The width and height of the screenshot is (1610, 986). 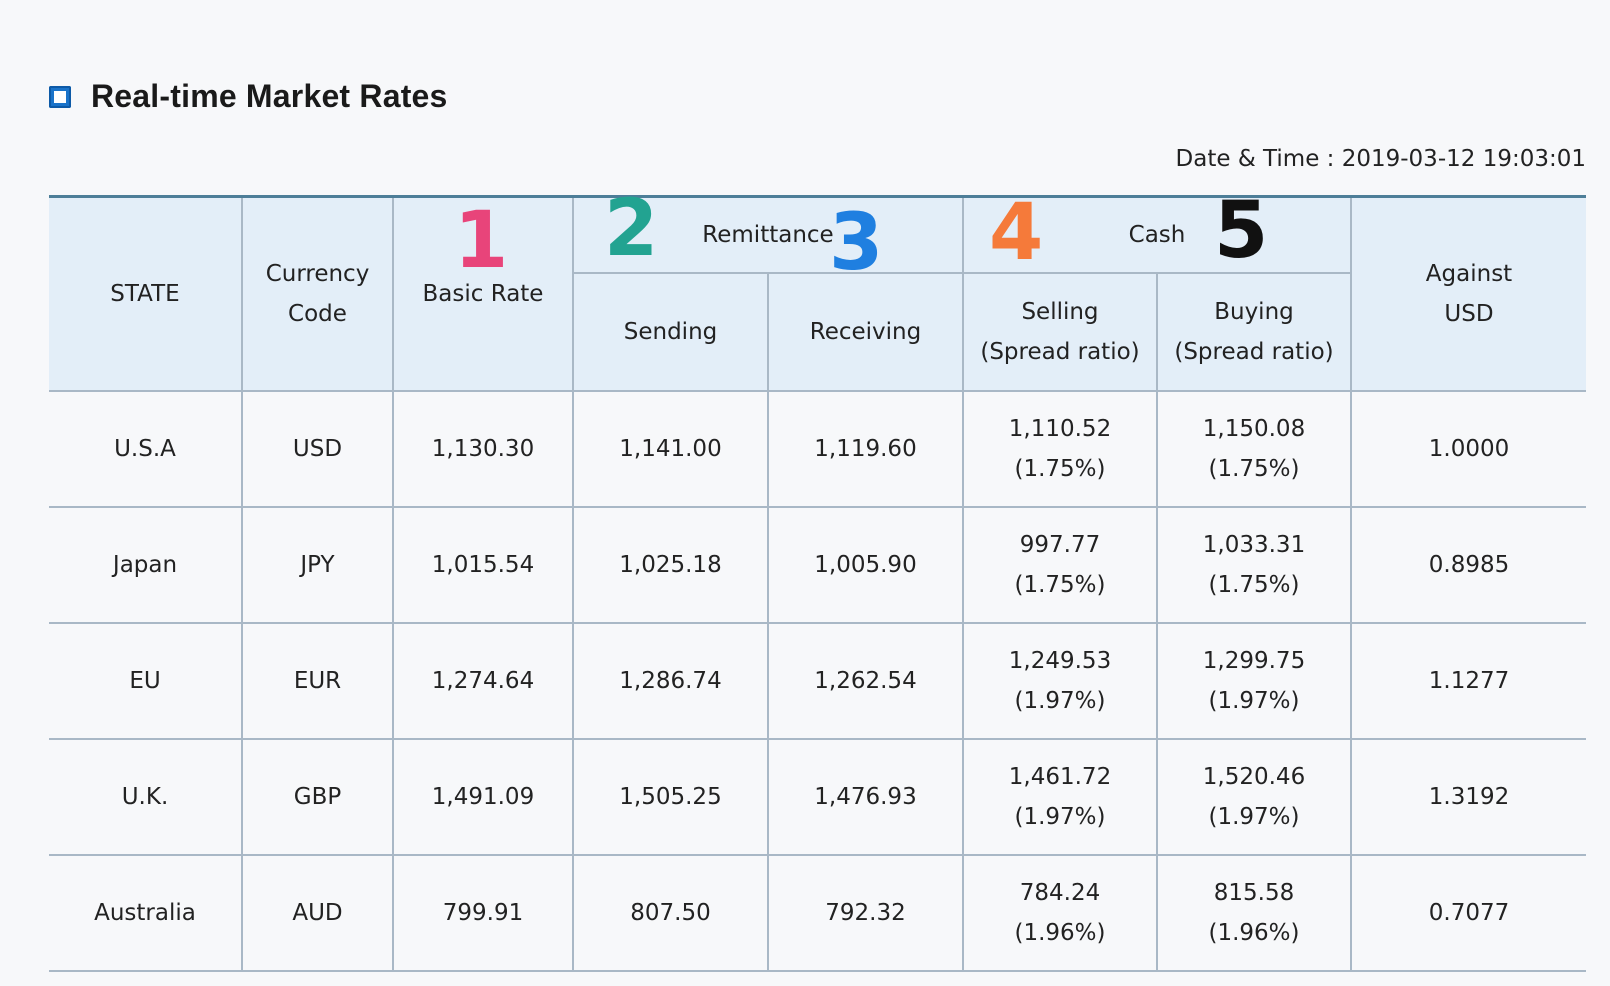 I want to click on col-header-against-usd: Against USD, so click(x=1468, y=293).